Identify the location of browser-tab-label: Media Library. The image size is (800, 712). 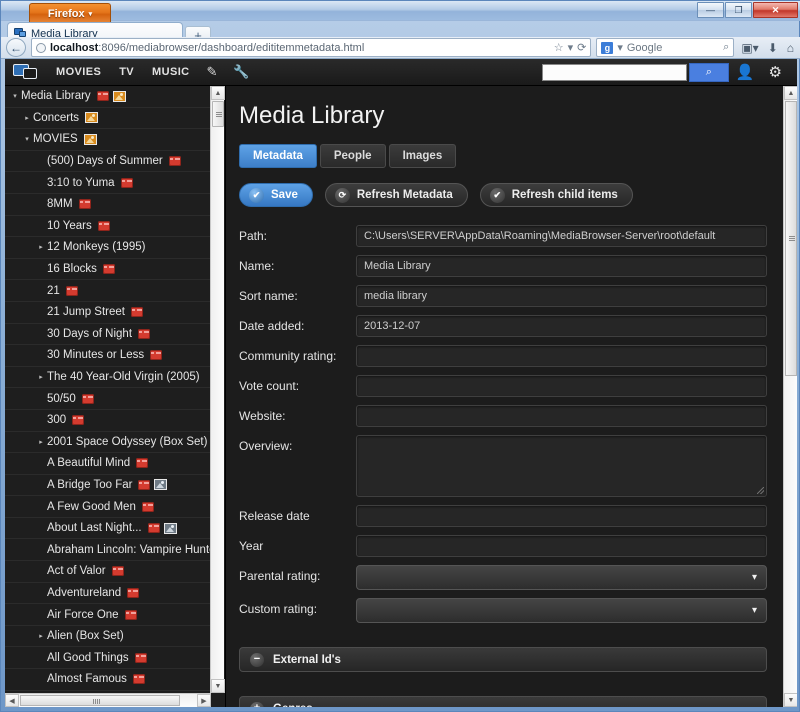
(64, 33).